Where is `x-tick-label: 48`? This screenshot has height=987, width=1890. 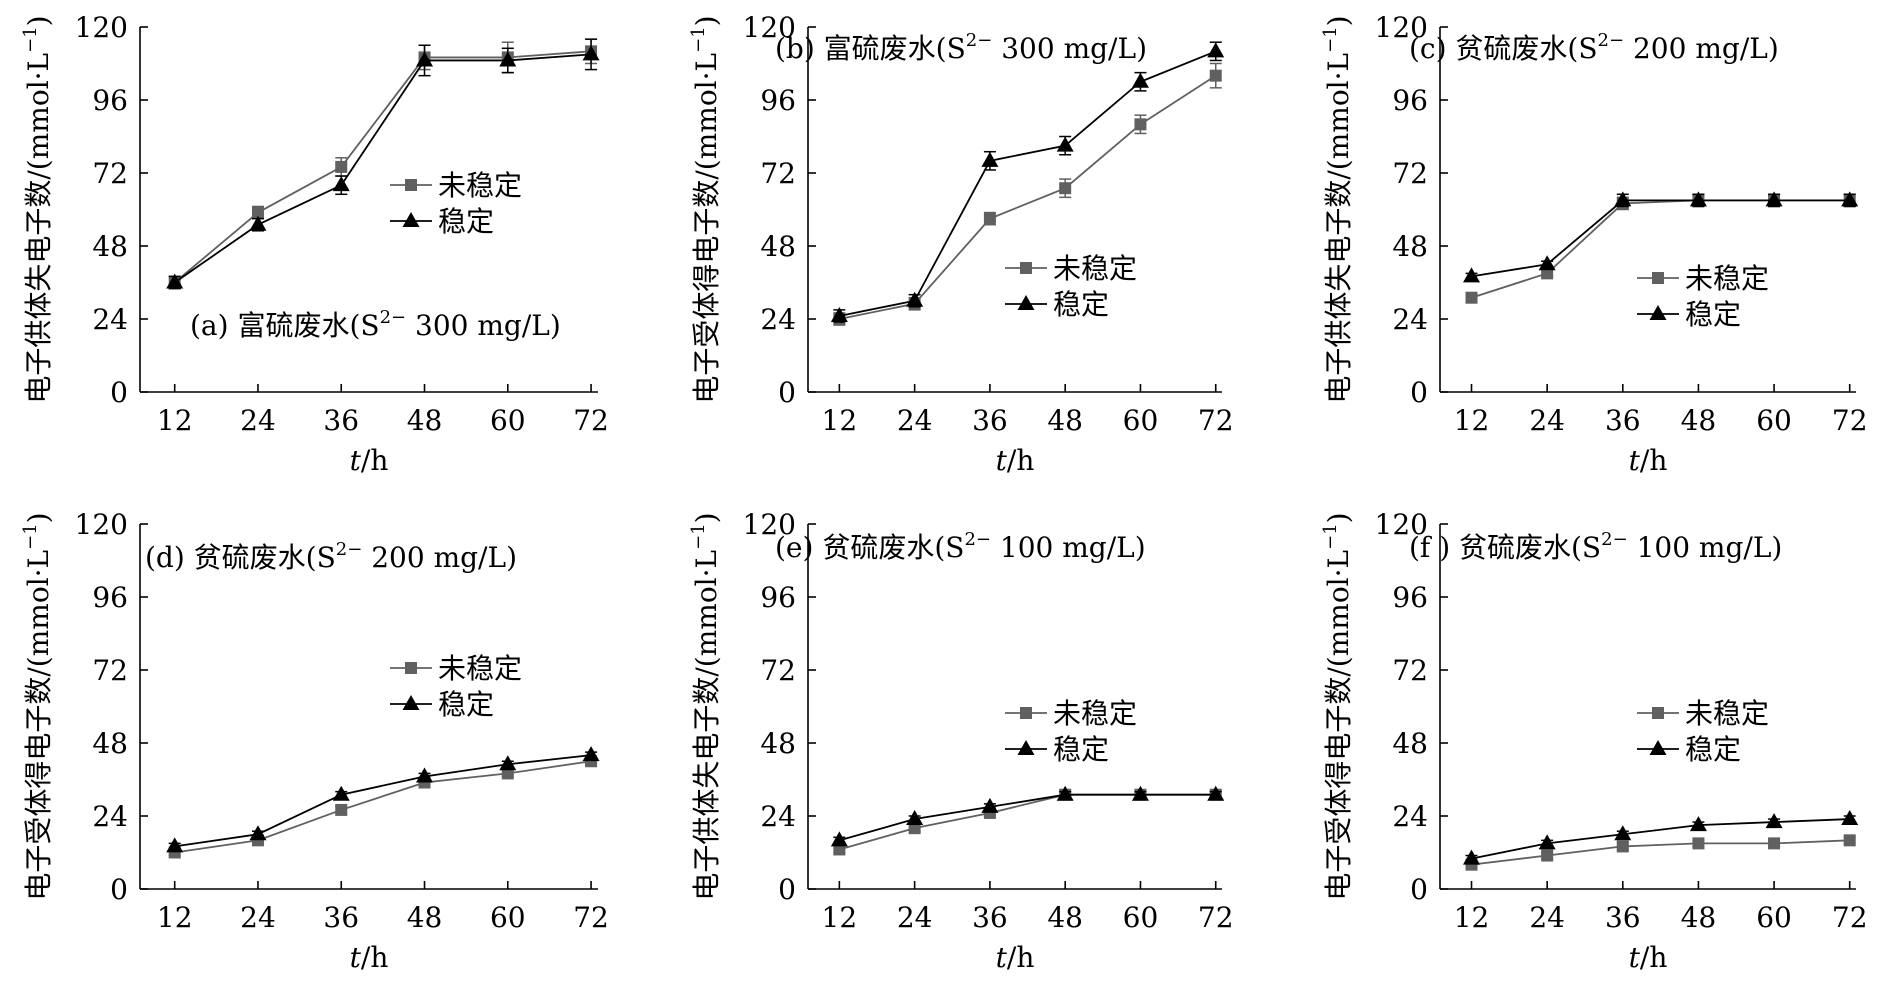
x-tick-label: 48 is located at coordinates (1699, 420).